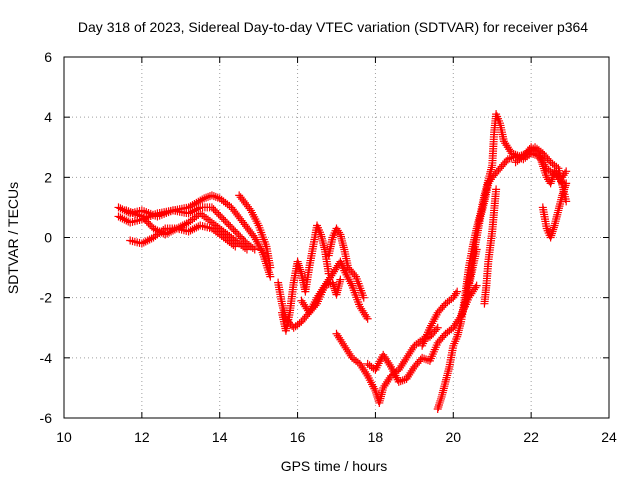 The image size is (640, 480). What do you see at coordinates (334, 466) in the screenshot?
I see `x-axis-label: GPS time / hours` at bounding box center [334, 466].